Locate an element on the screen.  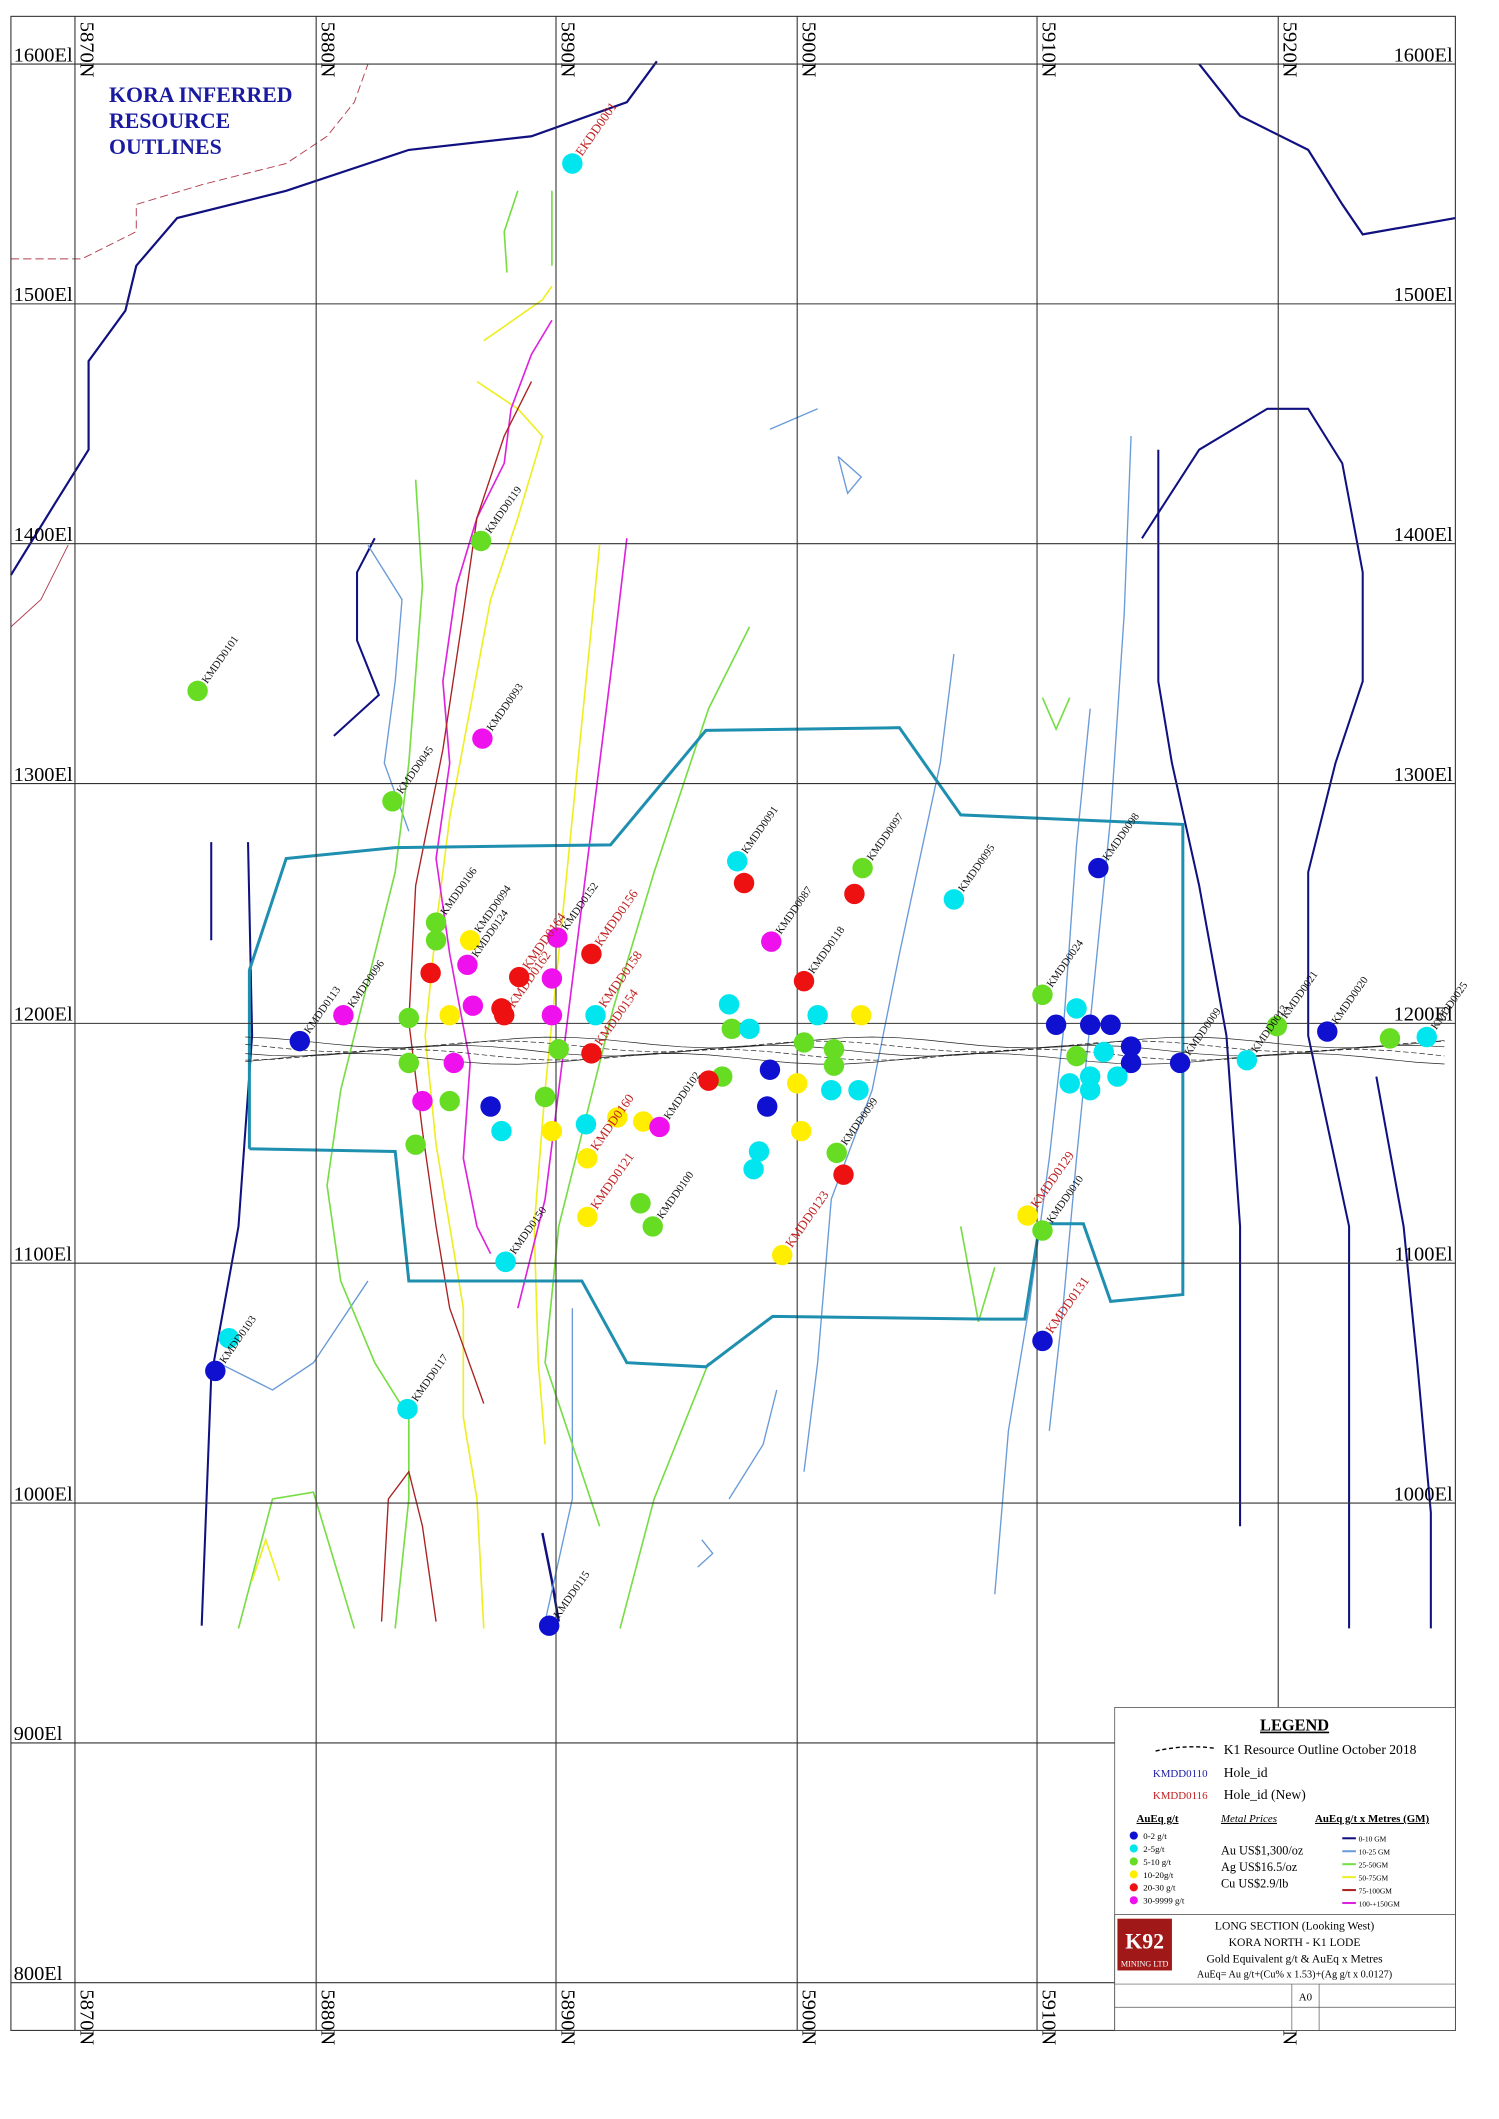
legend-text: 75-100GM is located at coordinates (1376, 1890).